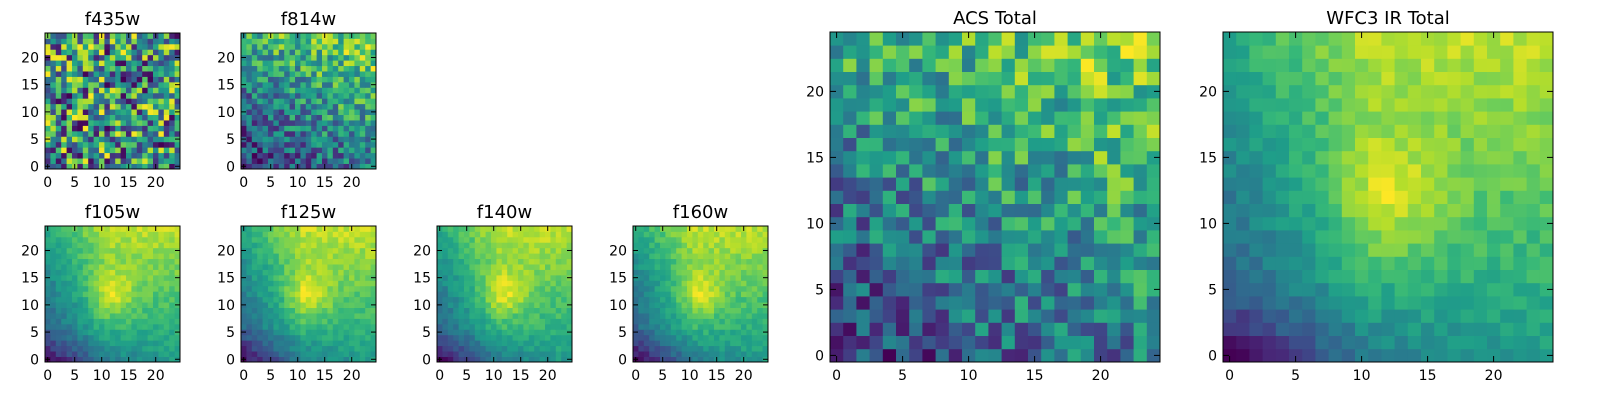  Describe the element at coordinates (548, 376) in the screenshot. I see `x-tick-label: 20` at that location.